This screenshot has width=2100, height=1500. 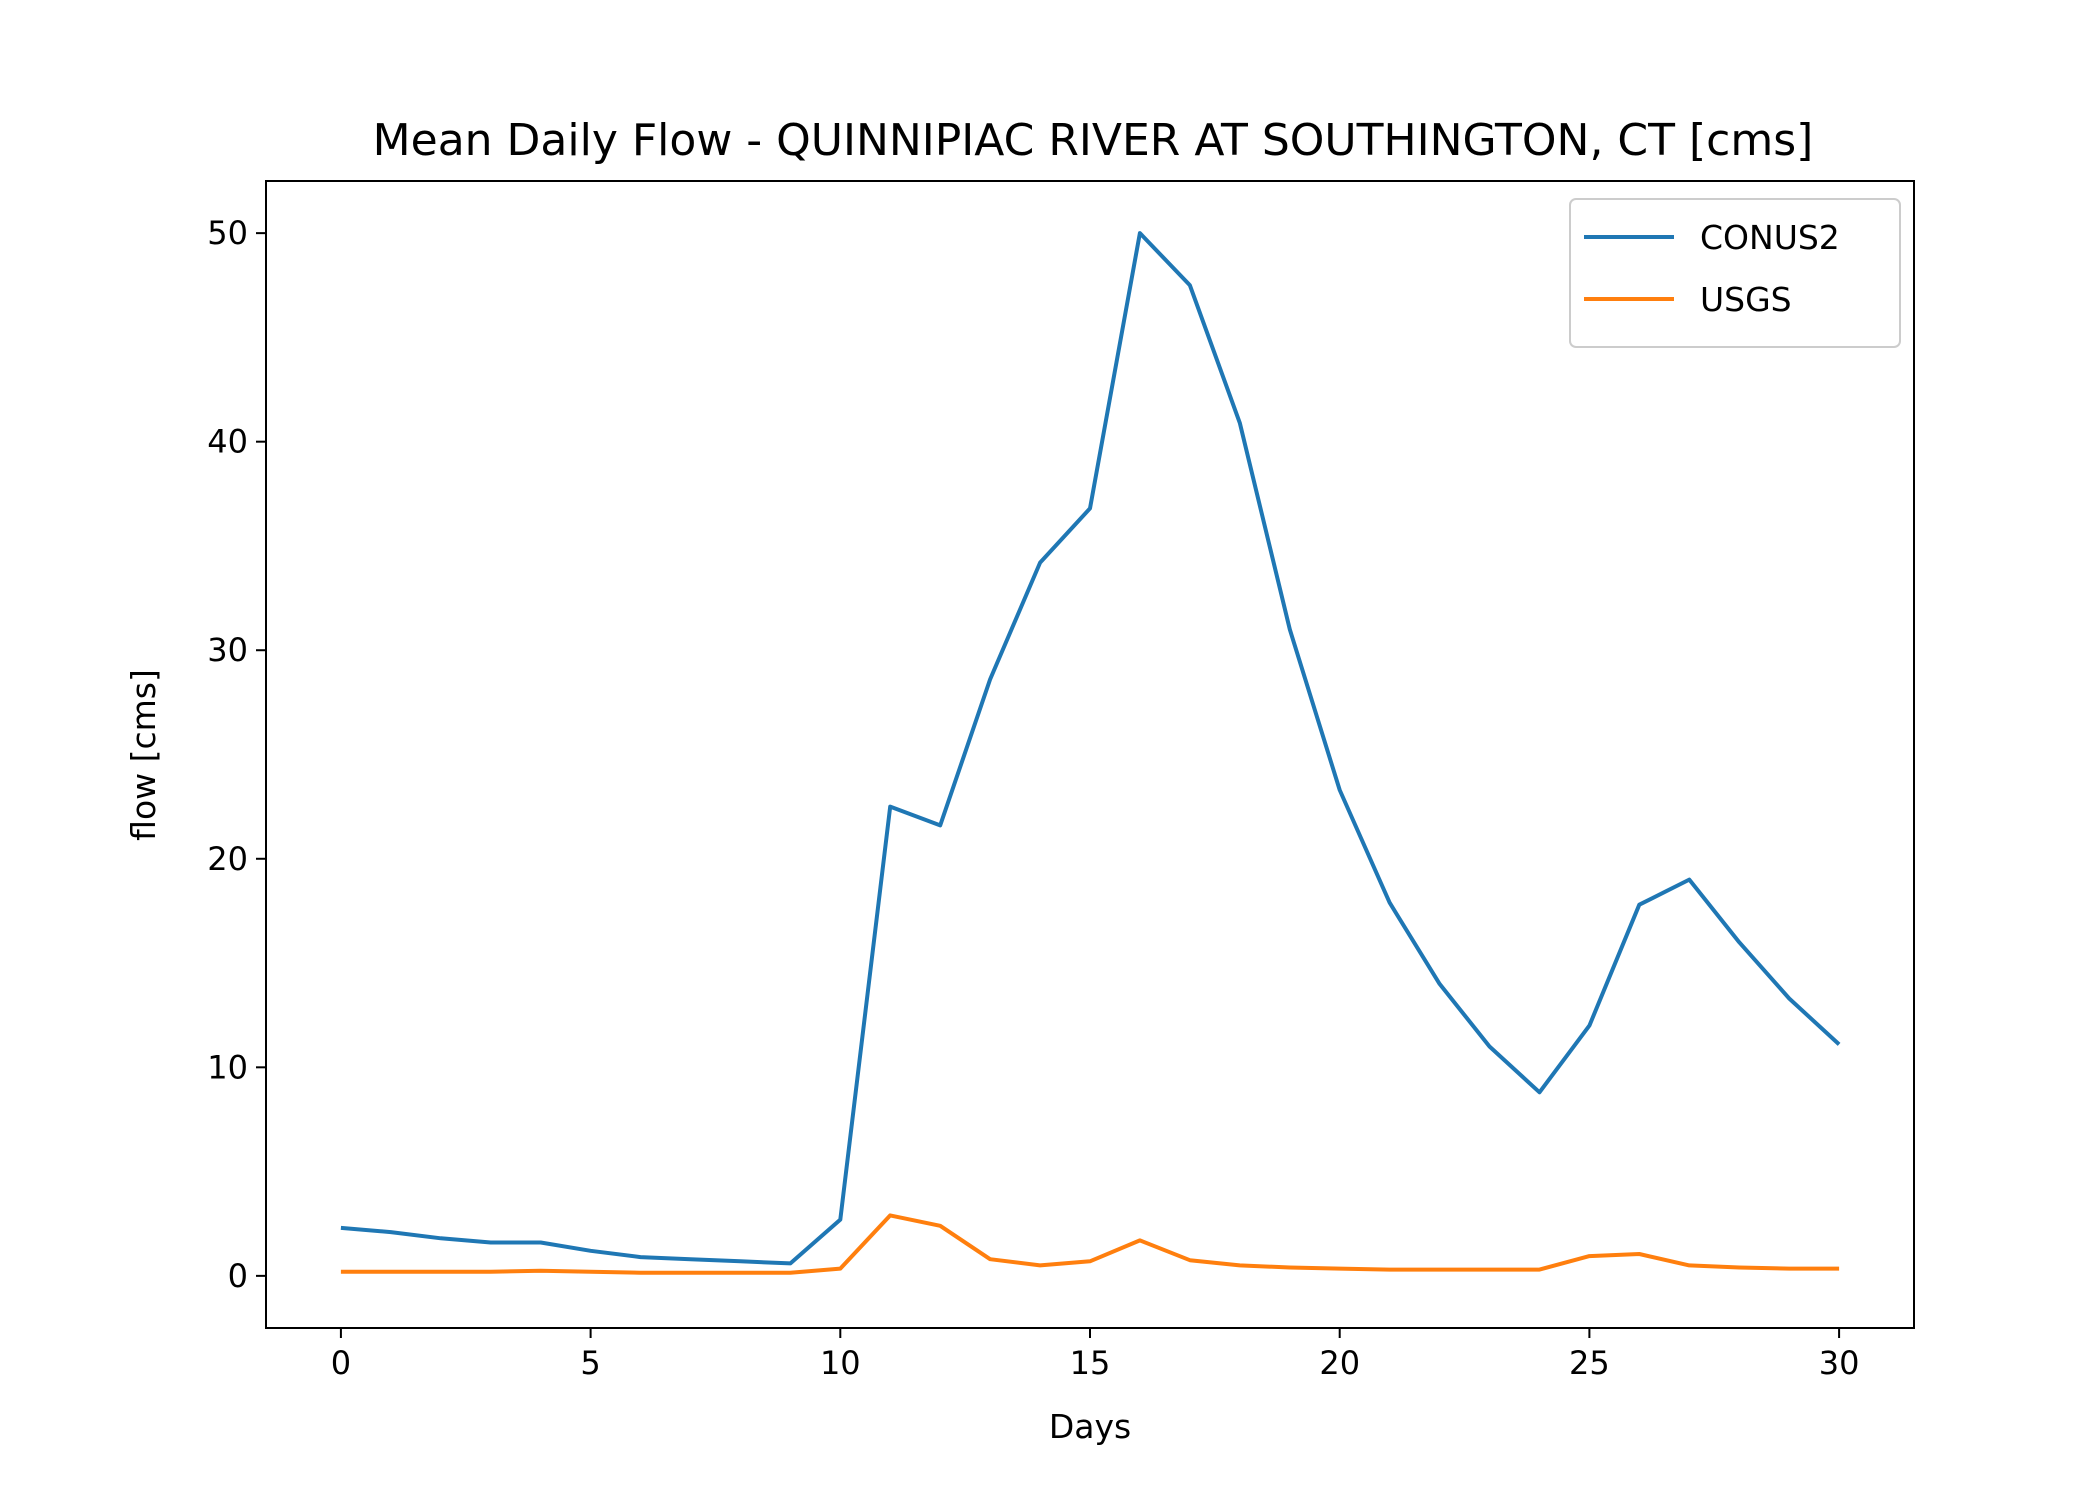 What do you see at coordinates (1090, 1363) in the screenshot?
I see `x-tick-label: 15` at bounding box center [1090, 1363].